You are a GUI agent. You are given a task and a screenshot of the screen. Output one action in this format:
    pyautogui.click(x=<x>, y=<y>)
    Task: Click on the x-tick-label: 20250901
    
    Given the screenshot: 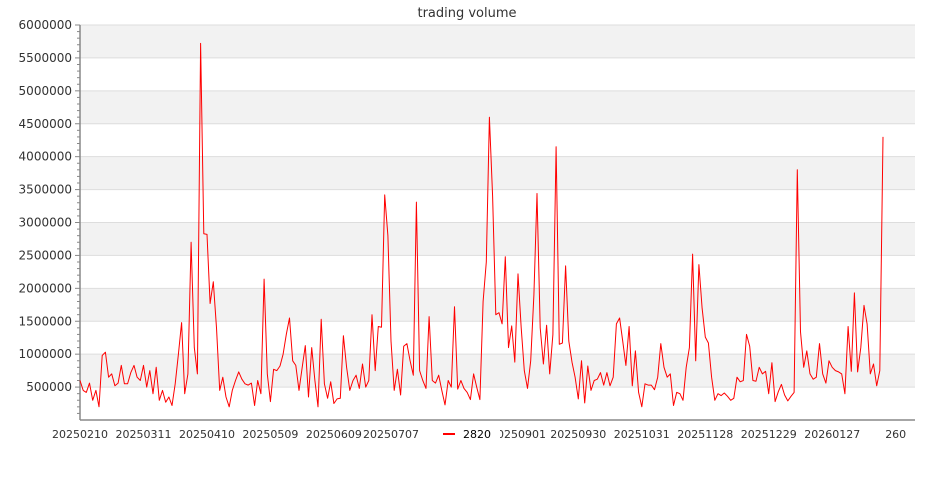 What is the action you would take?
    pyautogui.click(x=518, y=434)
    